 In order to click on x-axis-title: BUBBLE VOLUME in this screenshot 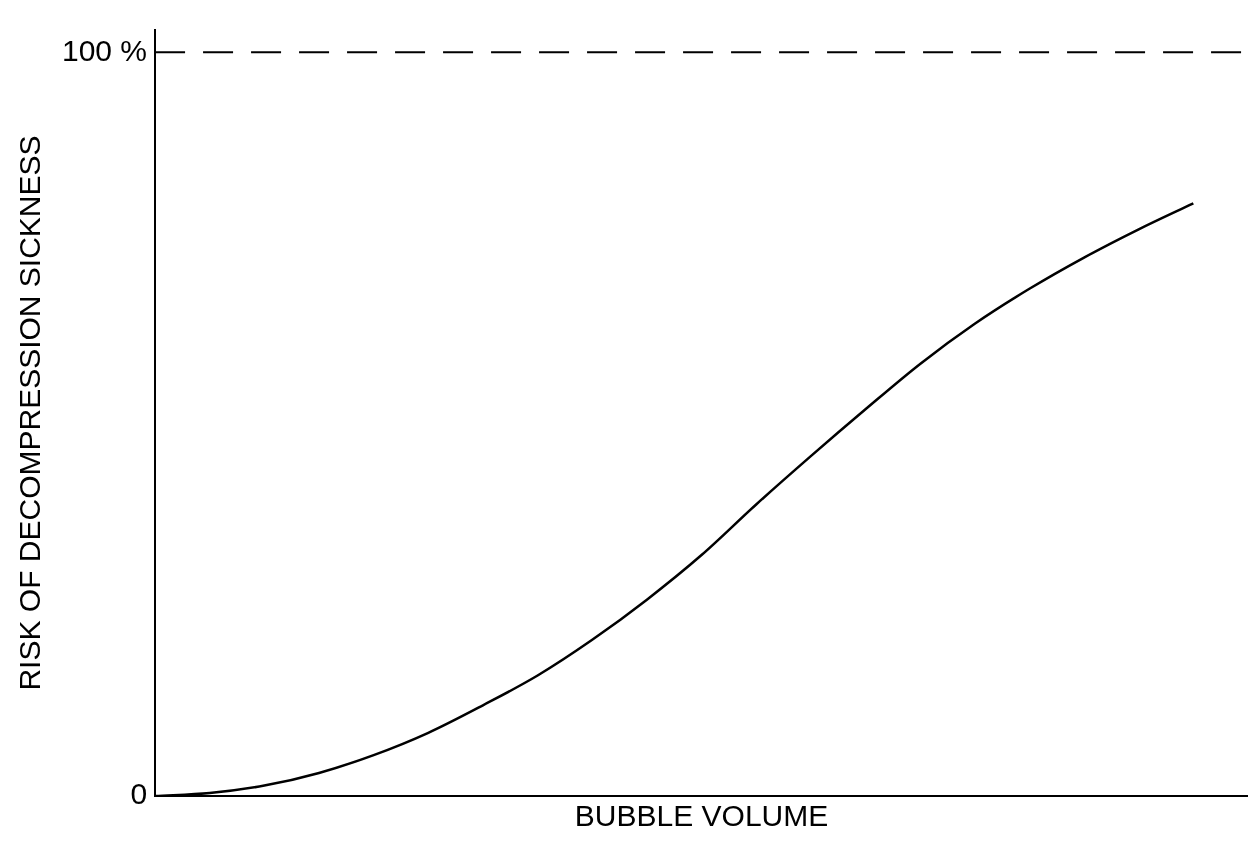, I will do `click(701, 816)`.